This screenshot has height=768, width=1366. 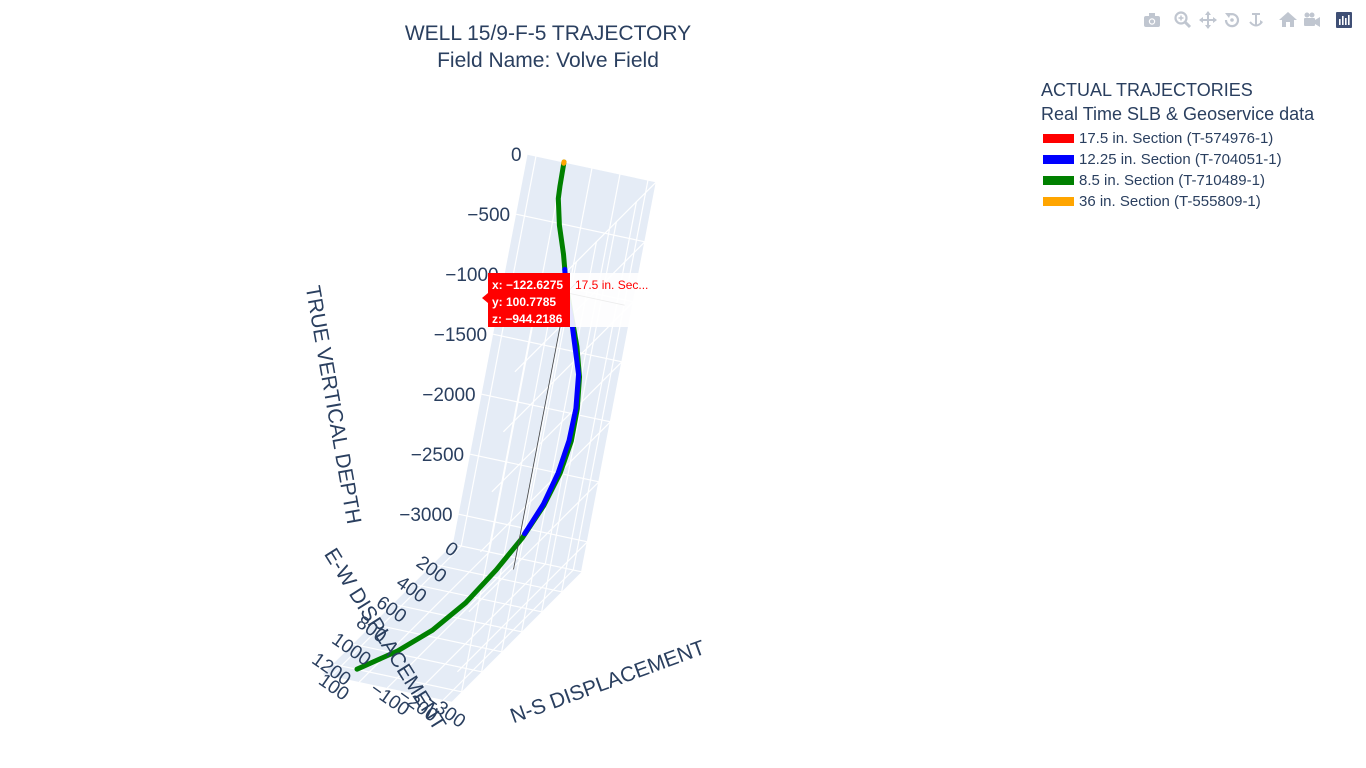 I want to click on orbit-rotation-icon, so click(x=1232, y=20).